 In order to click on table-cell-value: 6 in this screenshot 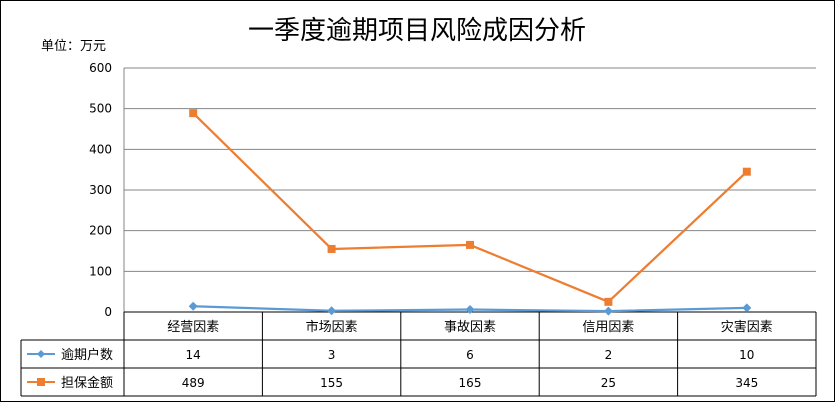, I will do `click(470, 355)`.